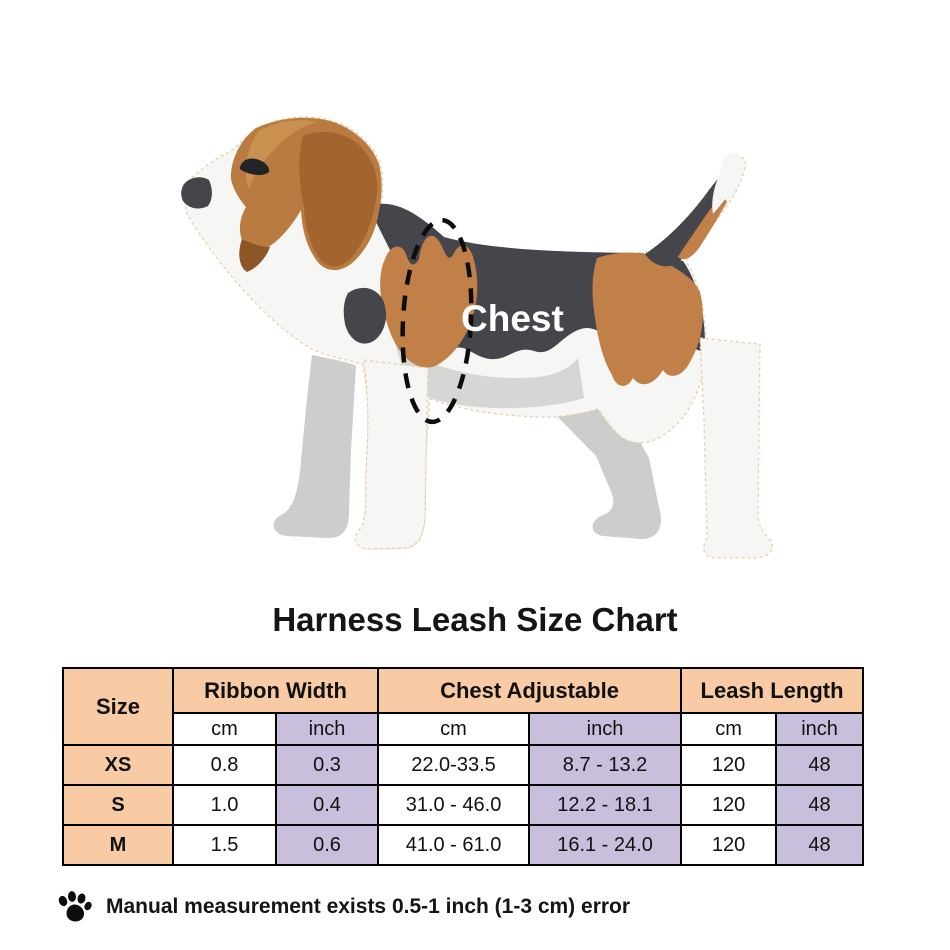 The width and height of the screenshot is (950, 950). I want to click on dog-eye, so click(254, 167).